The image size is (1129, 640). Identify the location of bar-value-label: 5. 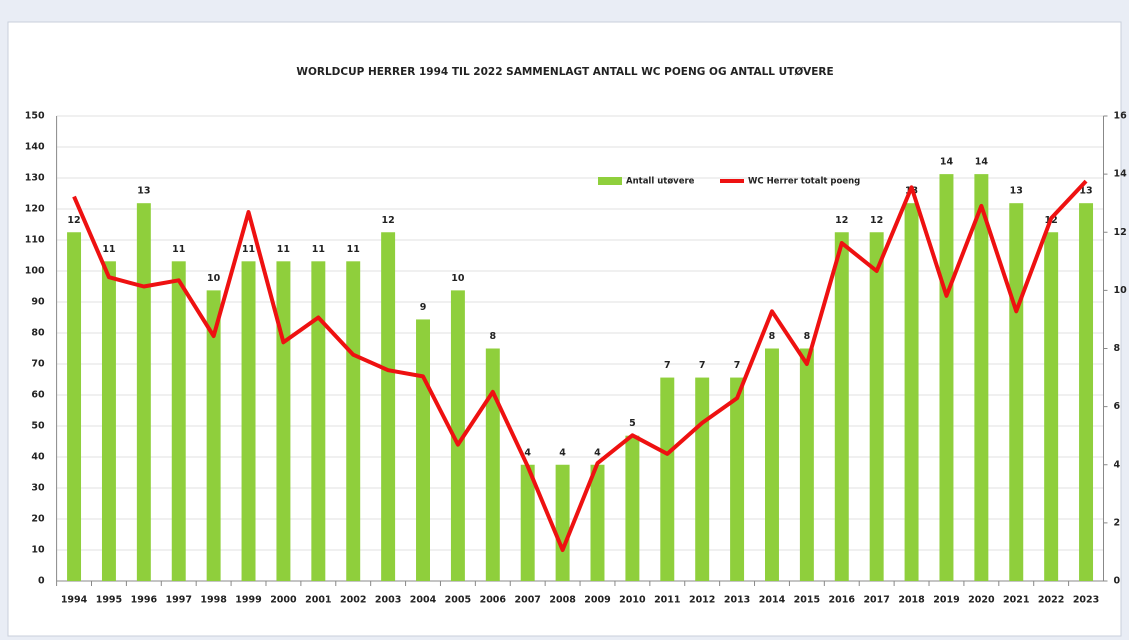
(632, 423).